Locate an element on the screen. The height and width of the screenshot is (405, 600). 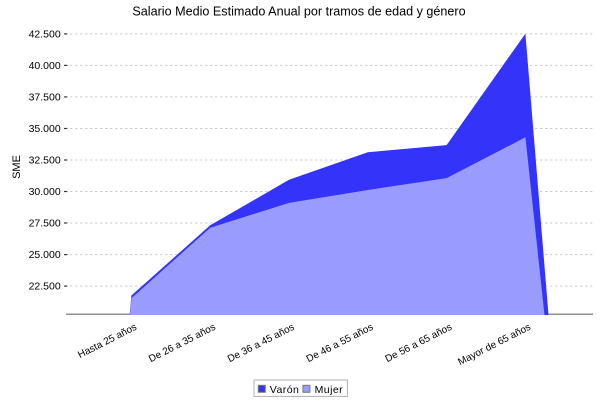
svg-text: Mujer is located at coordinates (329, 390).